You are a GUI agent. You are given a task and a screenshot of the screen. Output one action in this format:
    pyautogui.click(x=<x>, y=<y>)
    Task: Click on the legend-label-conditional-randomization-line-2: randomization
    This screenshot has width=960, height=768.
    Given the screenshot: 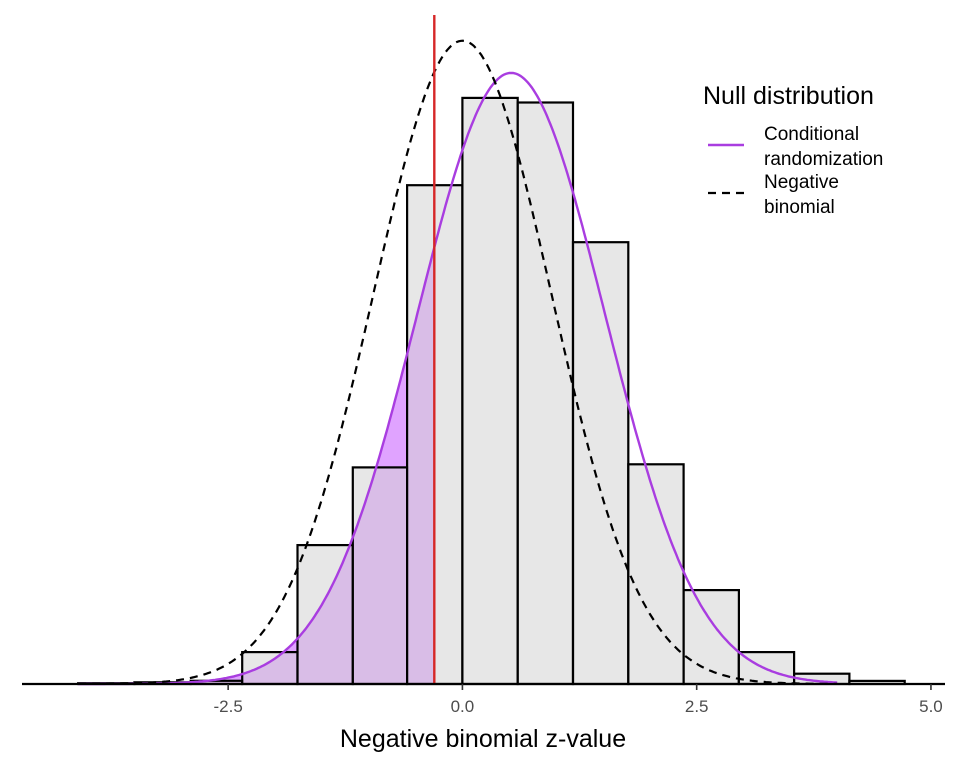 What is the action you would take?
    pyautogui.click(x=823, y=159)
    